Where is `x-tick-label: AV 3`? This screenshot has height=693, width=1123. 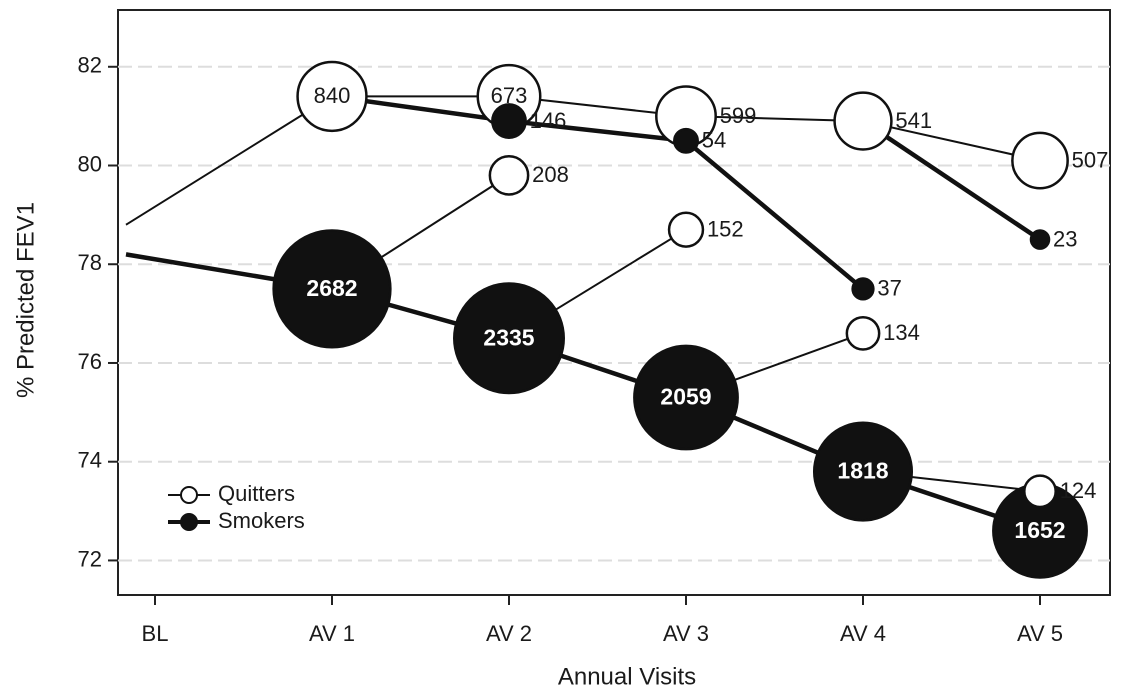 x-tick-label: AV 3 is located at coordinates (686, 633).